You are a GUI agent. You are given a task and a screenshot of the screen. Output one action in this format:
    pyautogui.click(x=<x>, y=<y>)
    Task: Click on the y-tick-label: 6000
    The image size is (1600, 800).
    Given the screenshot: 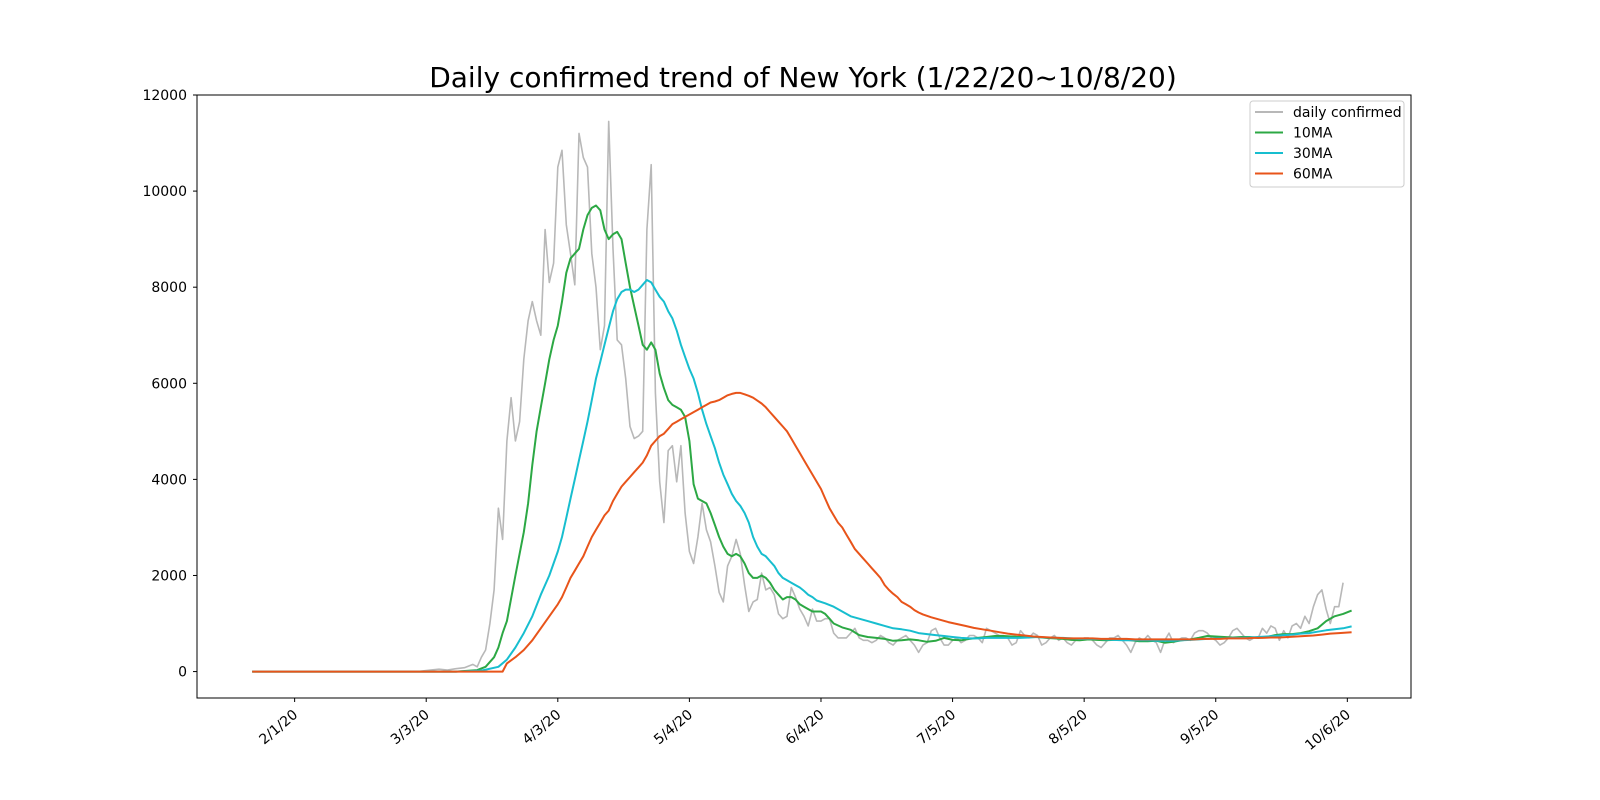 What is the action you would take?
    pyautogui.click(x=169, y=384)
    